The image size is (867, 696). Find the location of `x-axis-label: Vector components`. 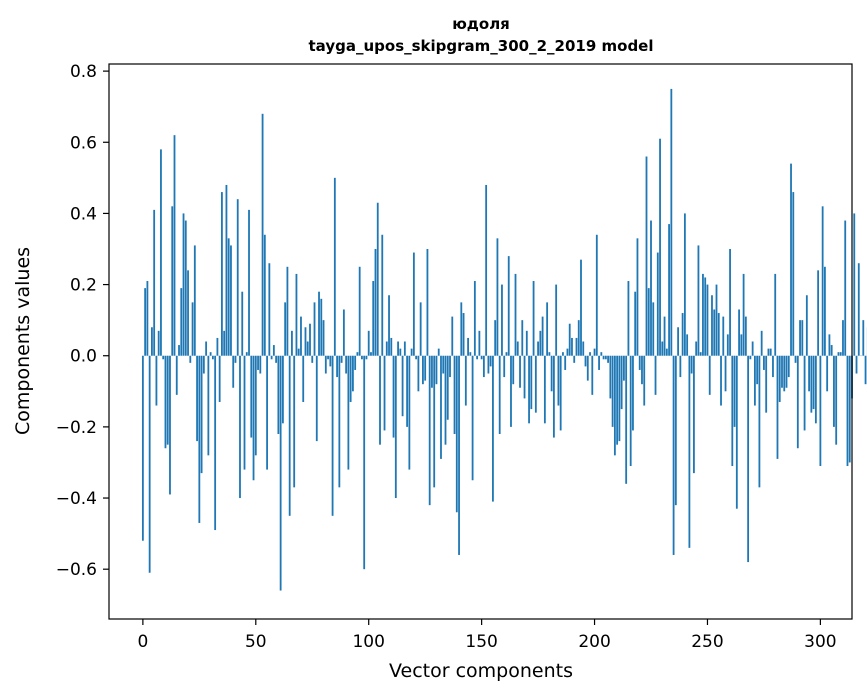

x-axis-label: Vector components is located at coordinates (481, 671).